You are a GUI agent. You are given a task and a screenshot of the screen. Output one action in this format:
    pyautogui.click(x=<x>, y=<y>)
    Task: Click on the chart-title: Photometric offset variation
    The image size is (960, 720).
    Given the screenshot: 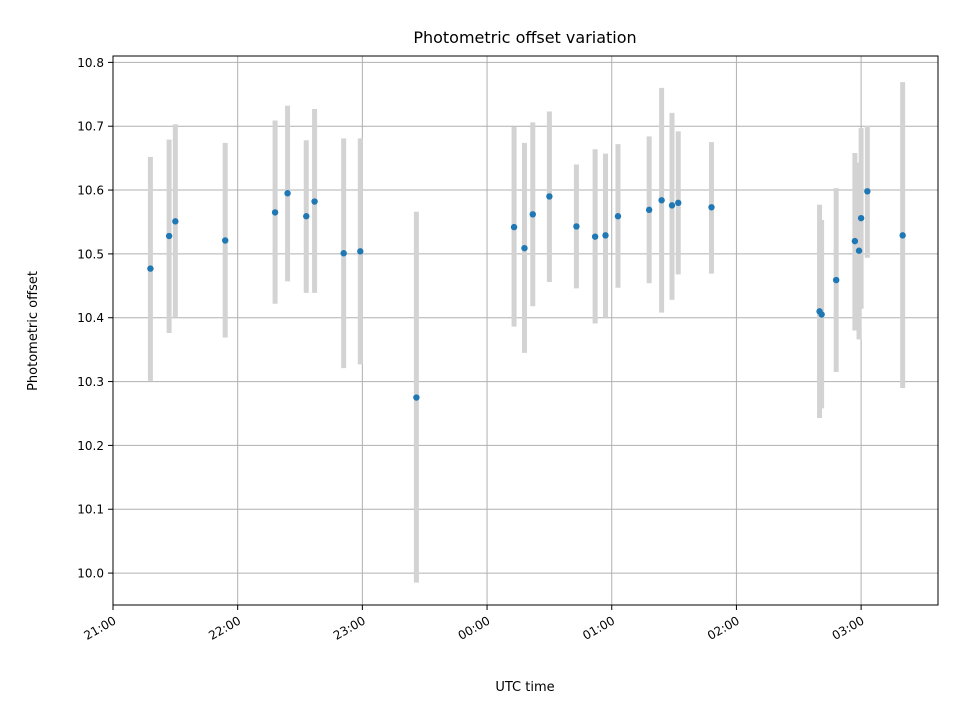 What is the action you would take?
    pyautogui.click(x=524, y=37)
    